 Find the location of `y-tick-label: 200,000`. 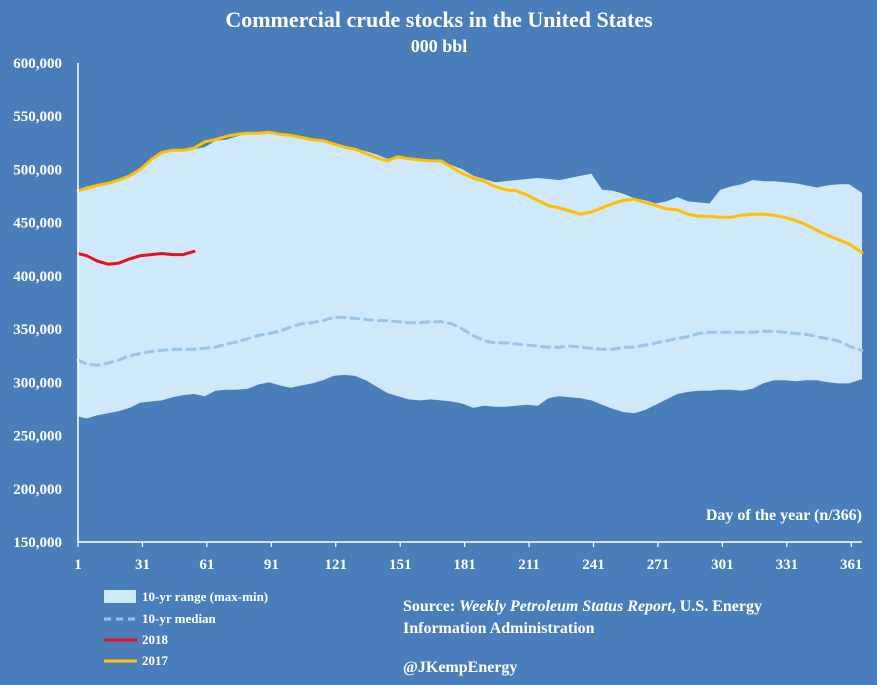

y-tick-label: 200,000 is located at coordinates (37, 490).